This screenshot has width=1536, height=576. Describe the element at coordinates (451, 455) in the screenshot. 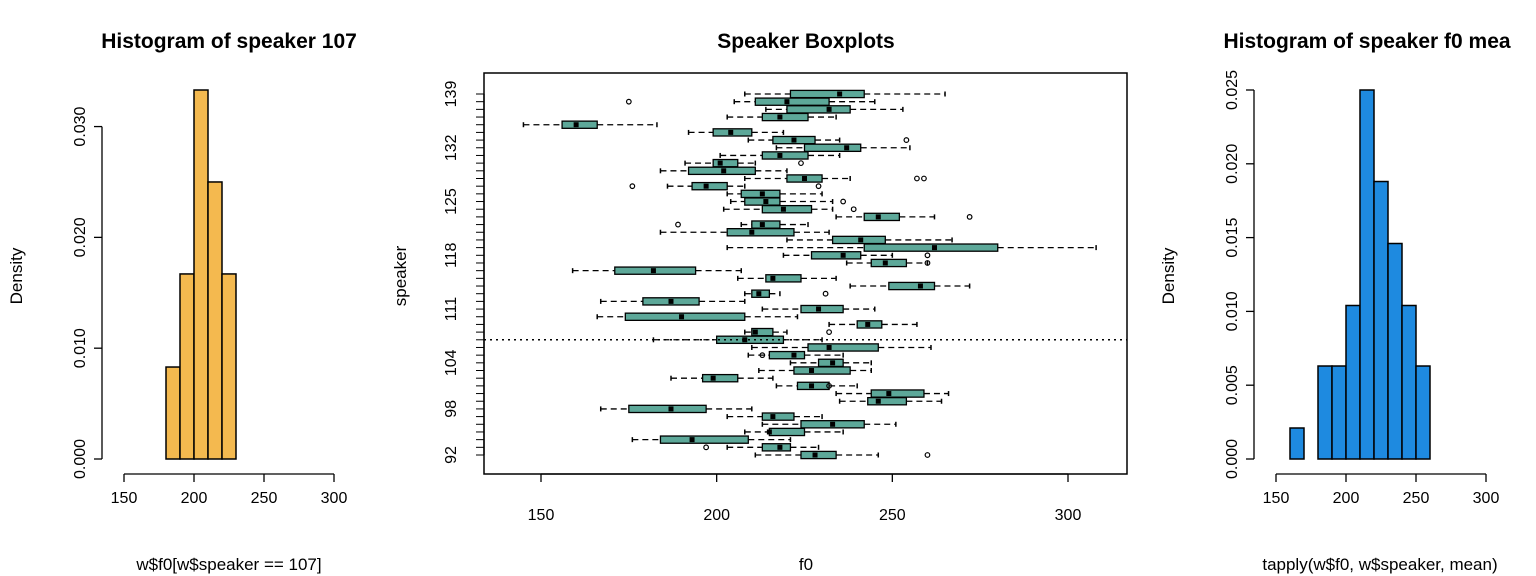

I see `y-tick-label: 92` at that location.